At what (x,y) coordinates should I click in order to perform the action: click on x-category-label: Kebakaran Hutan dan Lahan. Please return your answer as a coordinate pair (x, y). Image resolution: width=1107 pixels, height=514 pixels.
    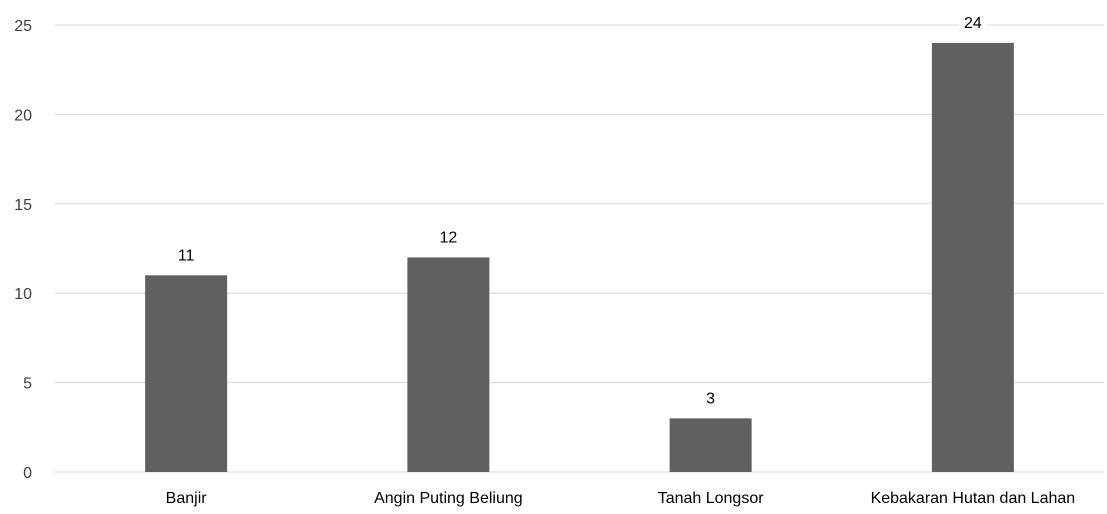
    Looking at the image, I should click on (973, 498).